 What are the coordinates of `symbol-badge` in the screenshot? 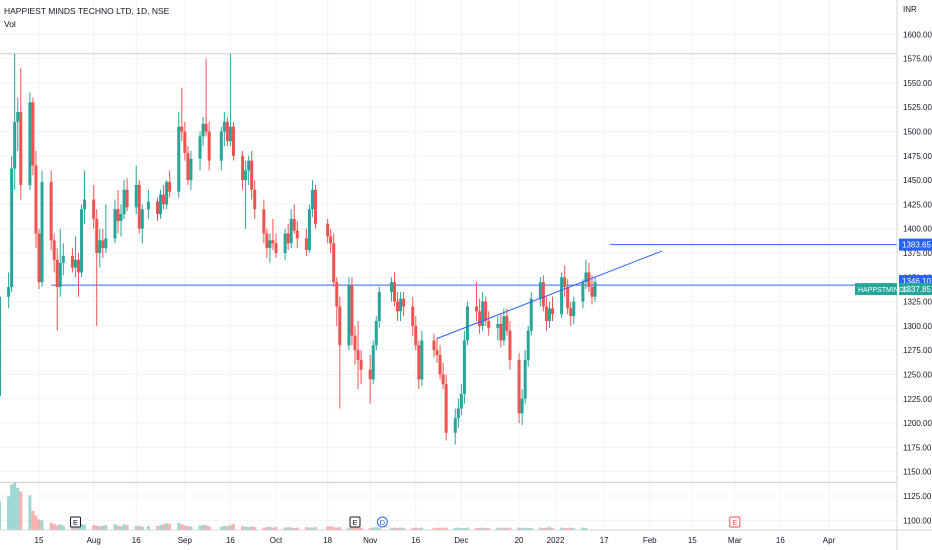 It's located at (876, 289).